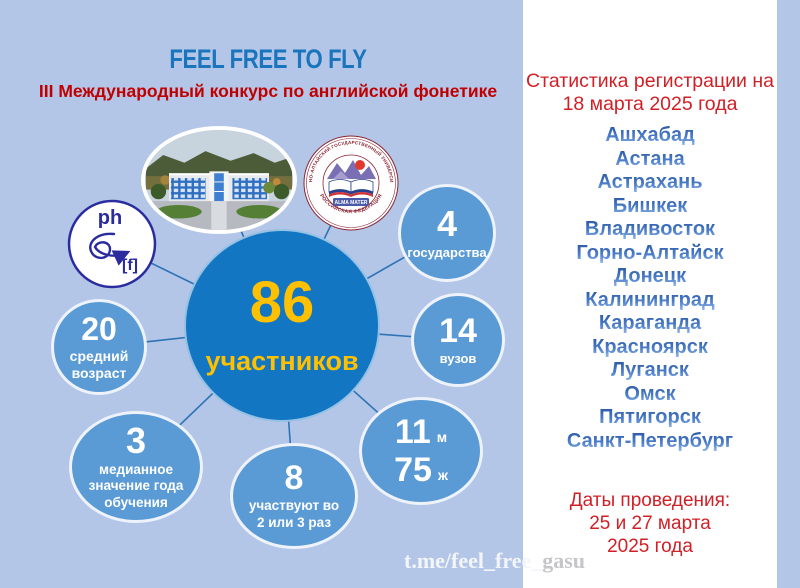  Describe the element at coordinates (442, 475) in the screenshot. I see `bubble-gender-female-unit: ж` at that location.